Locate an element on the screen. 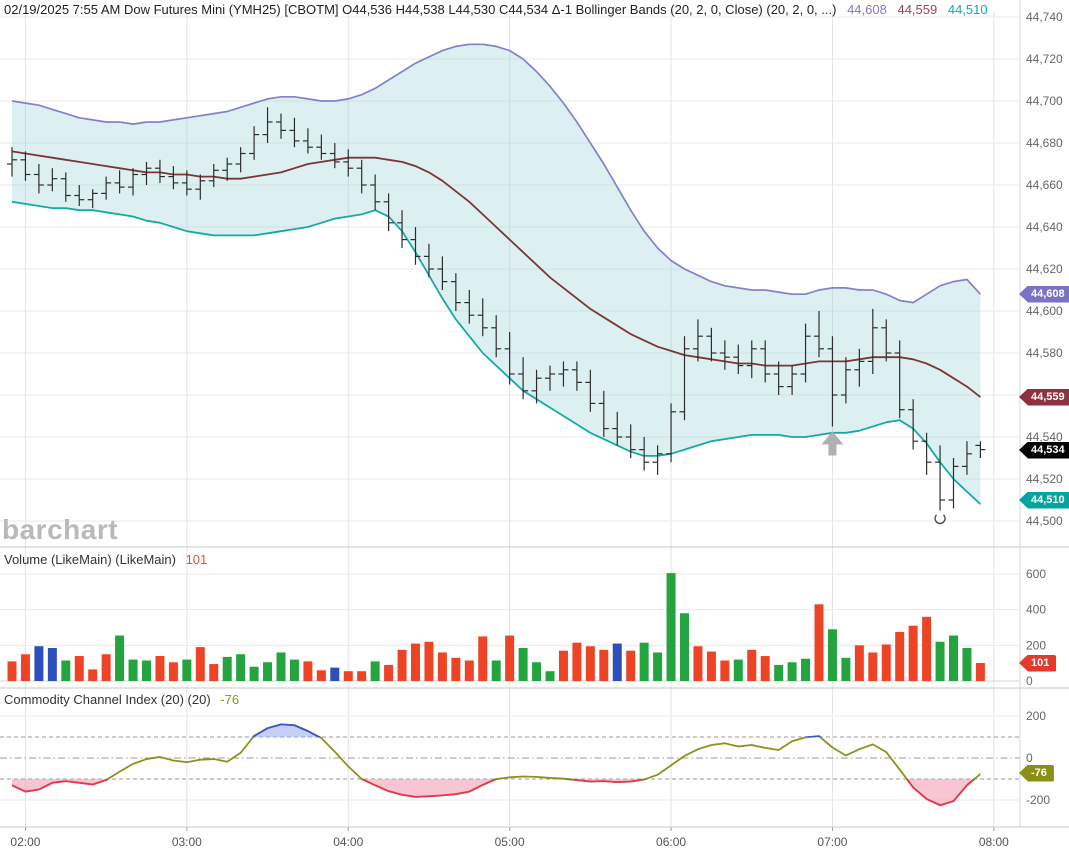 This screenshot has height=857, width=1069. svg-text: 44,680 is located at coordinates (1044, 143).